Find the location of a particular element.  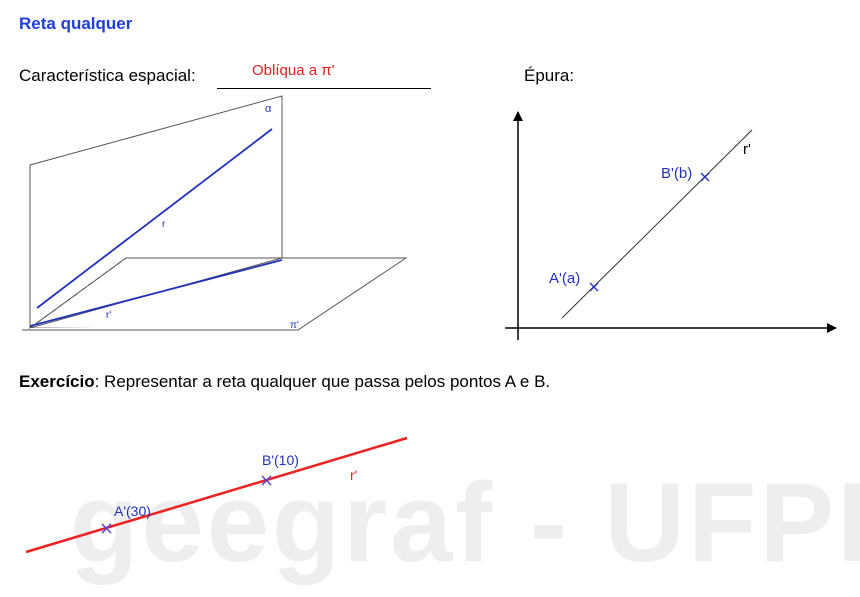

exercise-label: Exercício is located at coordinates (57, 381).